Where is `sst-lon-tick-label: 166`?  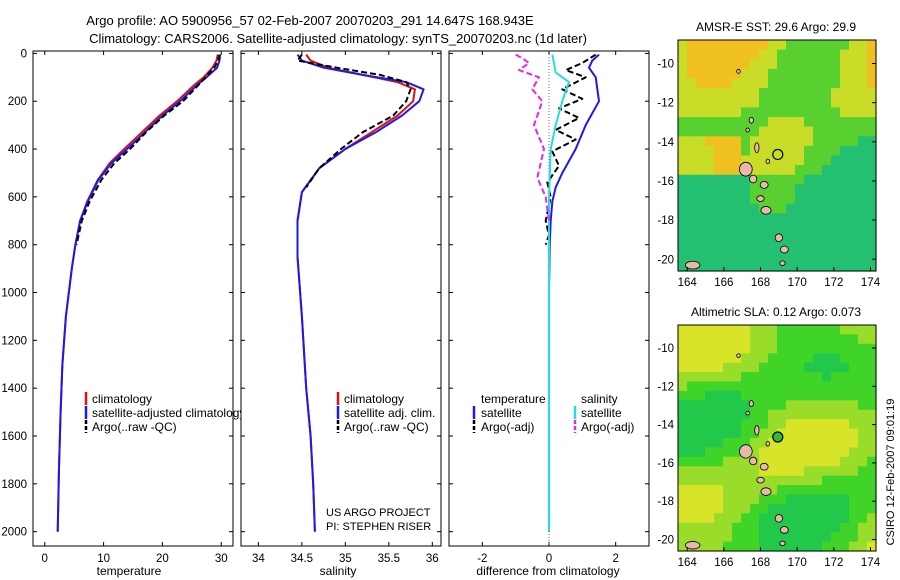
sst-lon-tick-label: 166 is located at coordinates (723, 283).